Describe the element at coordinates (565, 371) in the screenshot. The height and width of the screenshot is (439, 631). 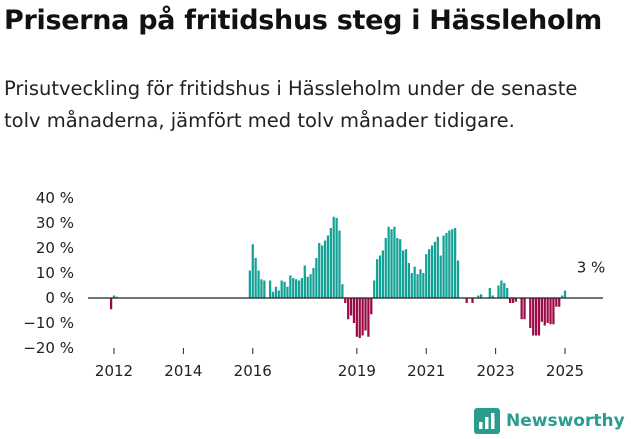
I see `x-tick-label: 2025` at that location.